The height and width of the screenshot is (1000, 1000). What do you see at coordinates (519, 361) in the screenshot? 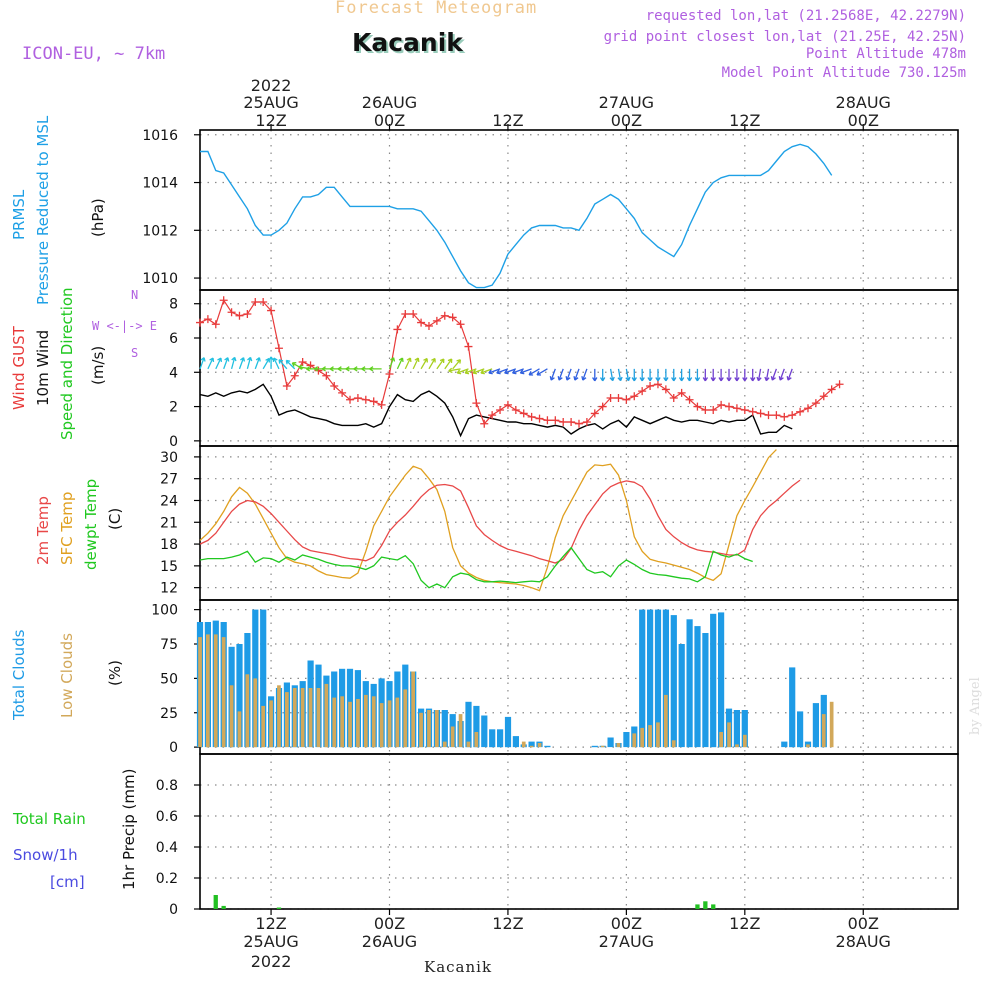
I see `wind-gust-line` at bounding box center [519, 361].